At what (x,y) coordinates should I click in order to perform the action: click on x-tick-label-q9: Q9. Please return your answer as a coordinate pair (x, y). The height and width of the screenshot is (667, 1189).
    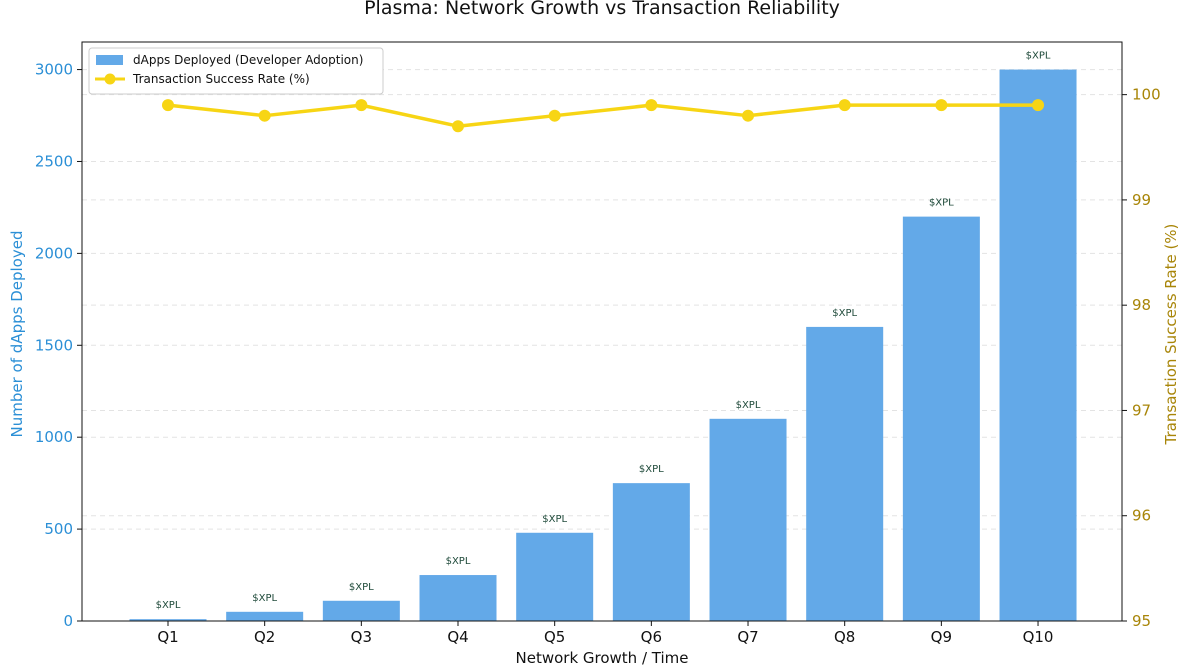
    Looking at the image, I should click on (941, 637).